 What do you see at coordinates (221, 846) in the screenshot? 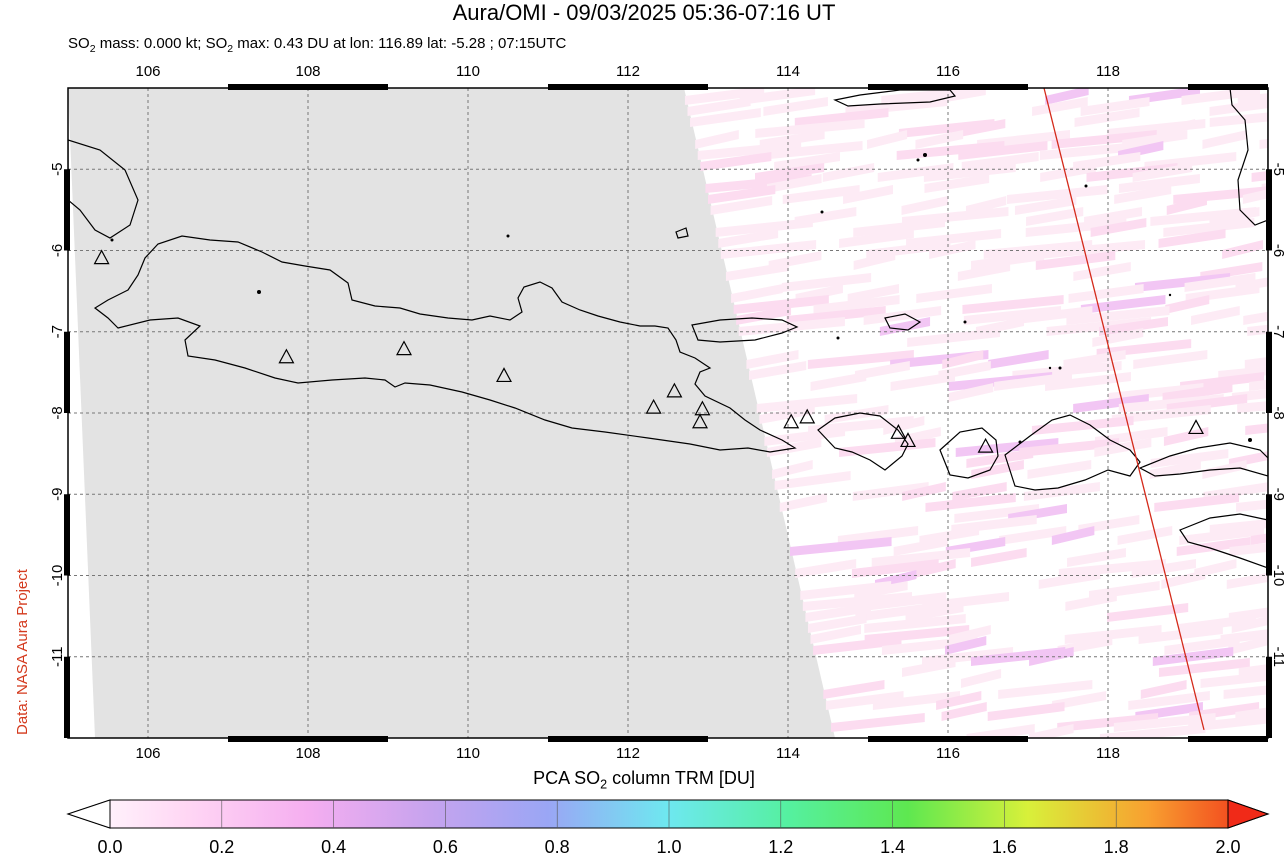
I see `colorbar-tick-label: 0.2` at bounding box center [221, 846].